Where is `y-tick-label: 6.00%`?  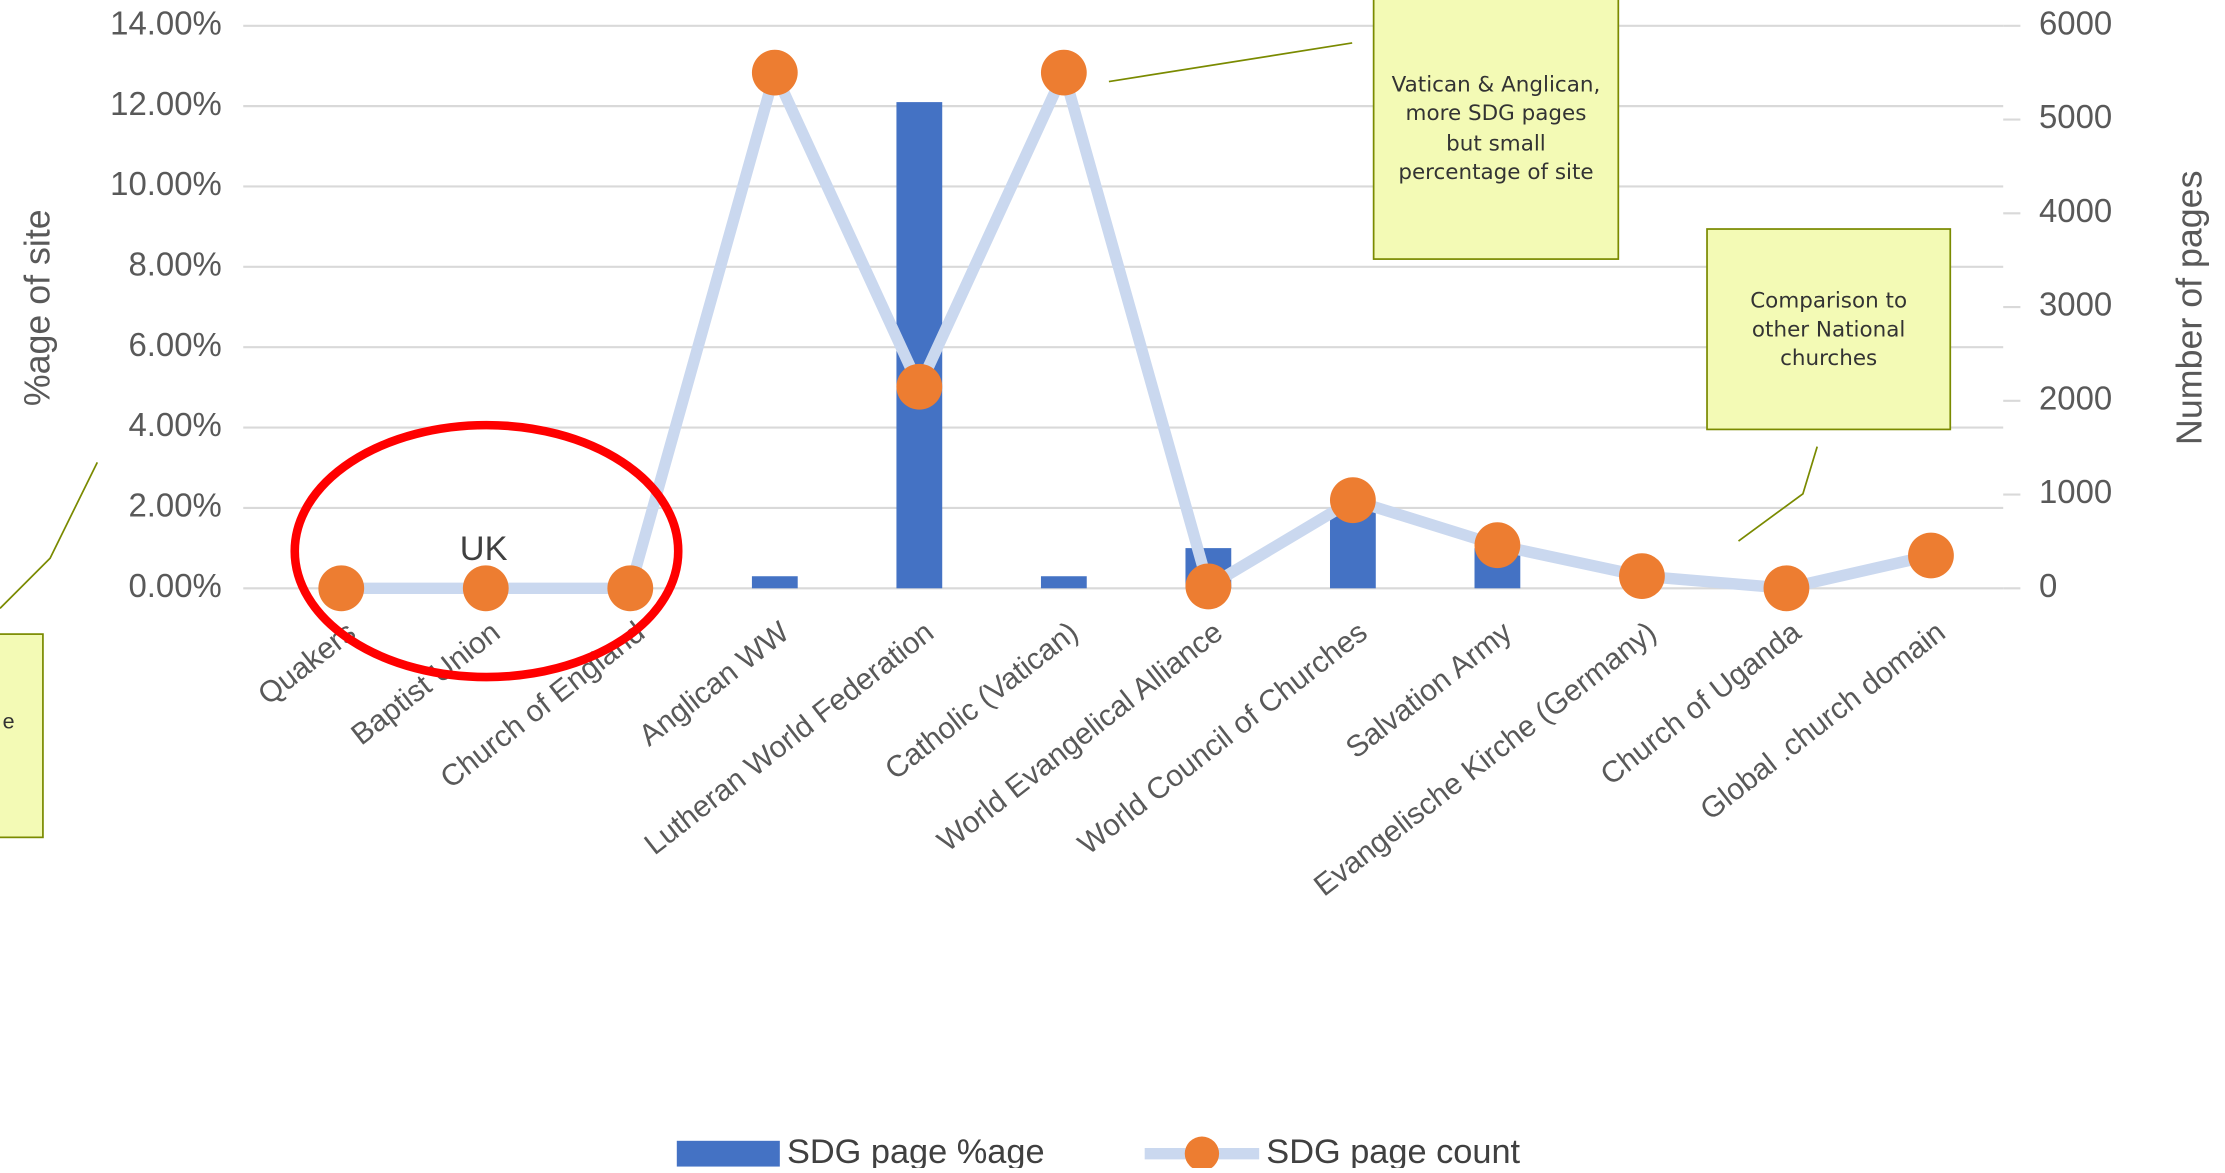
y-tick-label: 6.00% is located at coordinates (174, 344).